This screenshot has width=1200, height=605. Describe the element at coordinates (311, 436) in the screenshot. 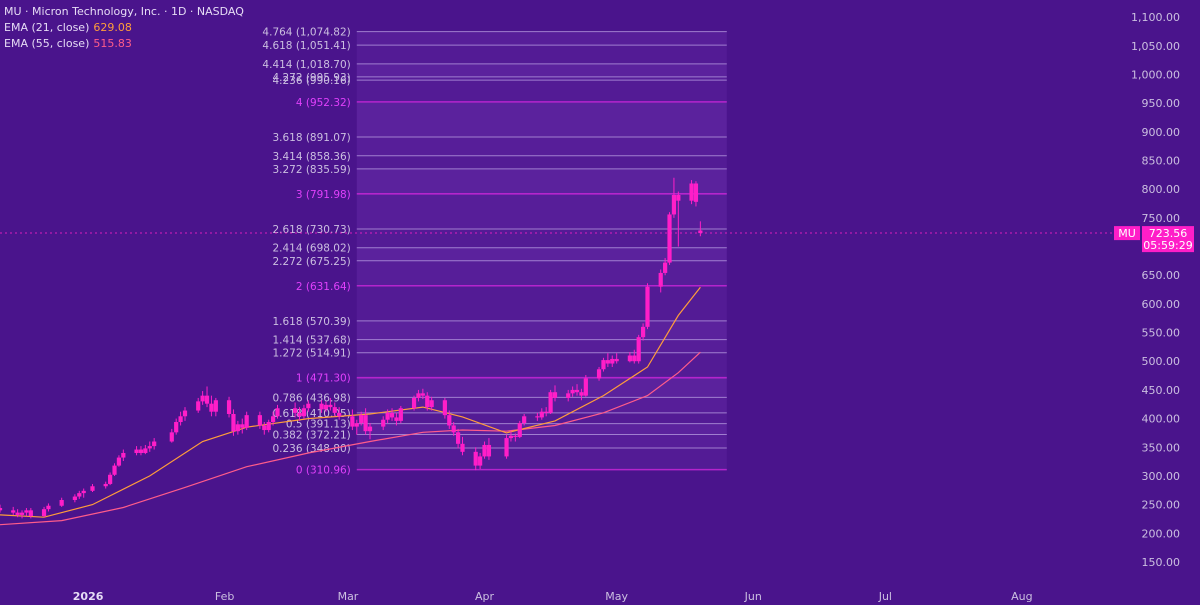

I see `fib-level-label: 0.382 (372.21)` at that location.